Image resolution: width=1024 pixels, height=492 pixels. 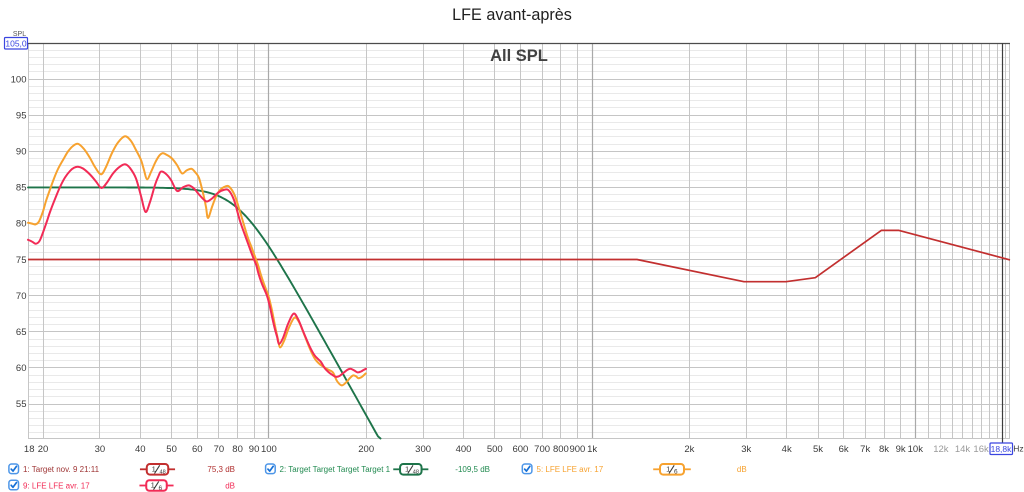 What do you see at coordinates (140, 449) in the screenshot?
I see `svg-text: 40` at bounding box center [140, 449].